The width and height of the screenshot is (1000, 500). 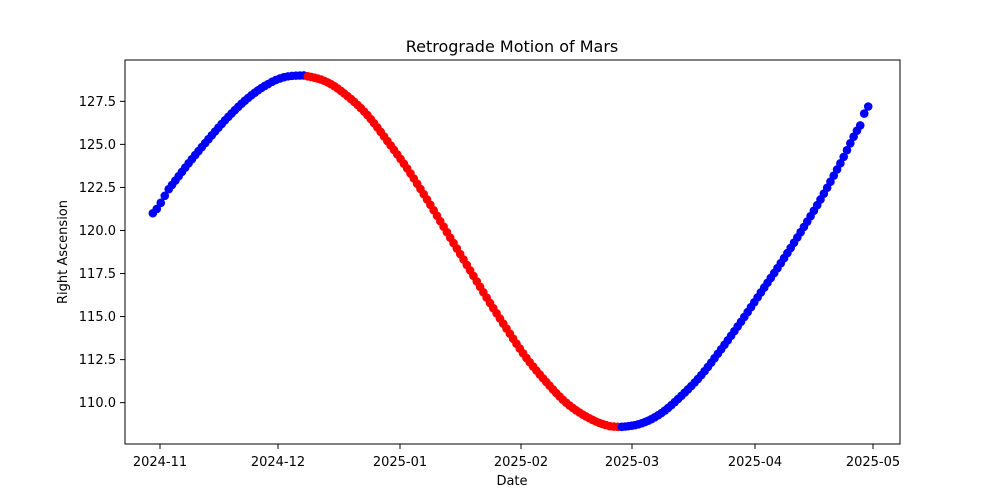 What do you see at coordinates (97, 231) in the screenshot?
I see `y-tick-label: 120.0` at bounding box center [97, 231].